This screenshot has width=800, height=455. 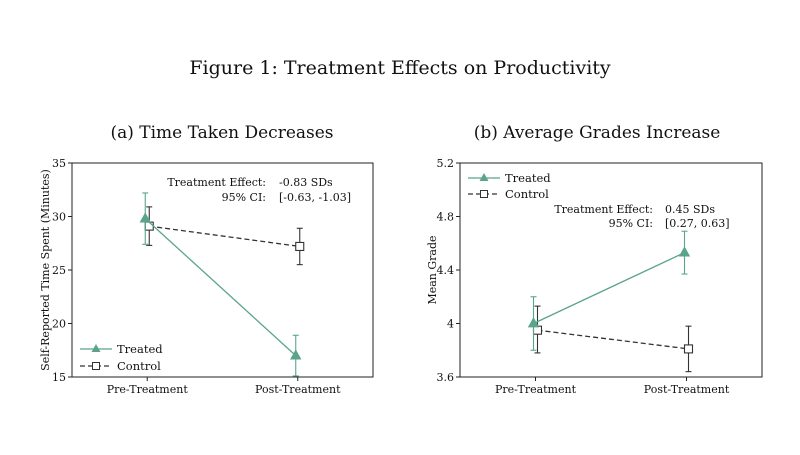 What do you see at coordinates (697, 223) in the screenshot?
I see `ci-value: [0.27, 0.63]` at bounding box center [697, 223].